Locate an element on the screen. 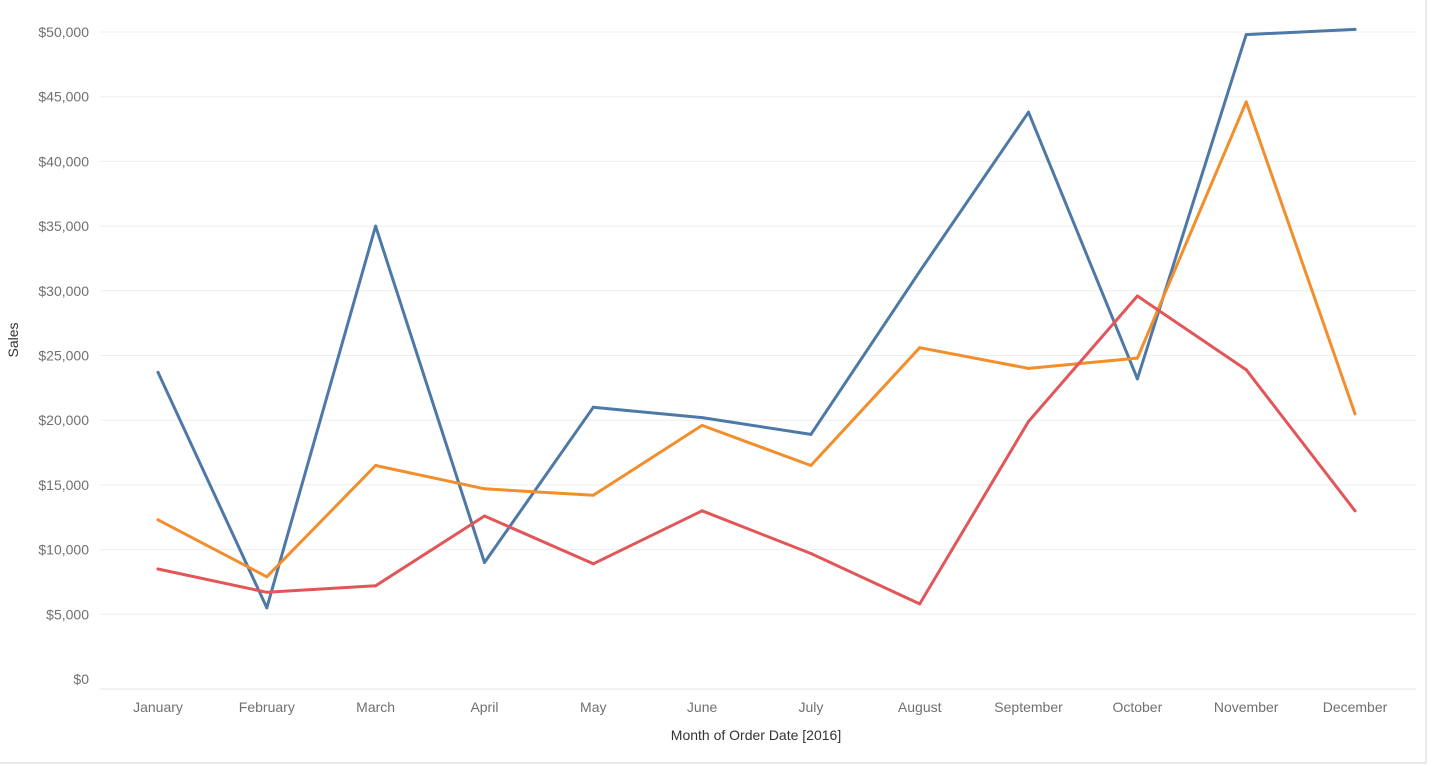 The width and height of the screenshot is (1432, 767). y-tick-label: $50,000 is located at coordinates (63, 32).